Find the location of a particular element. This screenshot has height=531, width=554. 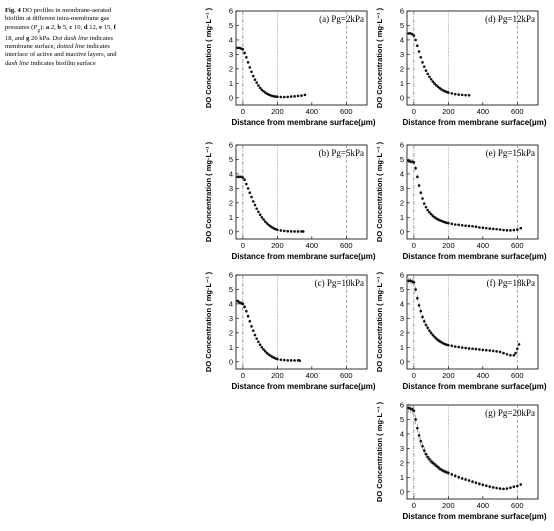

y-tick-label: 3 is located at coordinates (231, 188).